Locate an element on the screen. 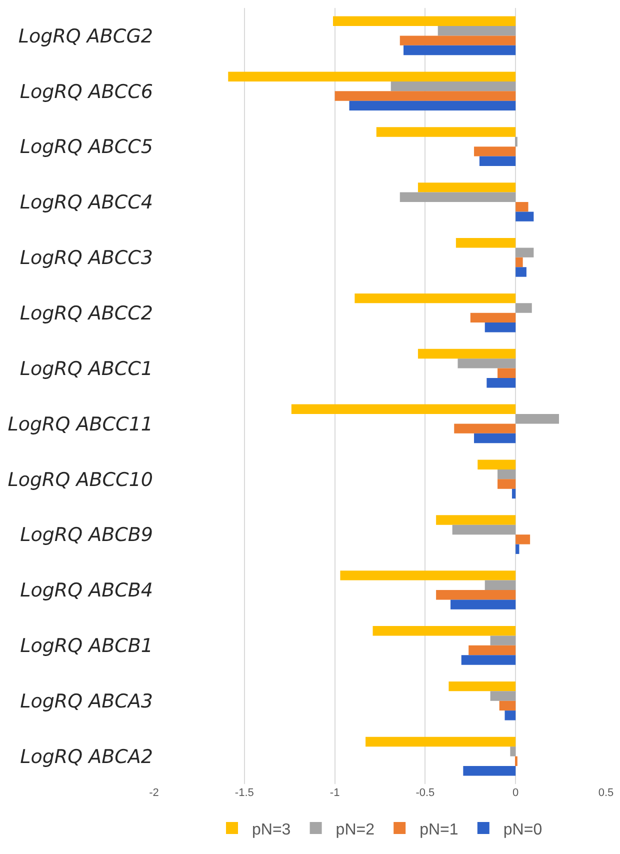 The width and height of the screenshot is (620, 854). y-tick-label: LogRQ ABCB9 is located at coordinates (86, 535).